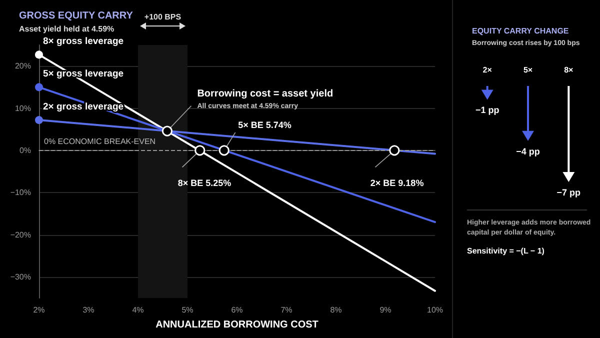 The image size is (600, 338). I want to click on annotation: Borrowing cost = asset yield, so click(265, 94).